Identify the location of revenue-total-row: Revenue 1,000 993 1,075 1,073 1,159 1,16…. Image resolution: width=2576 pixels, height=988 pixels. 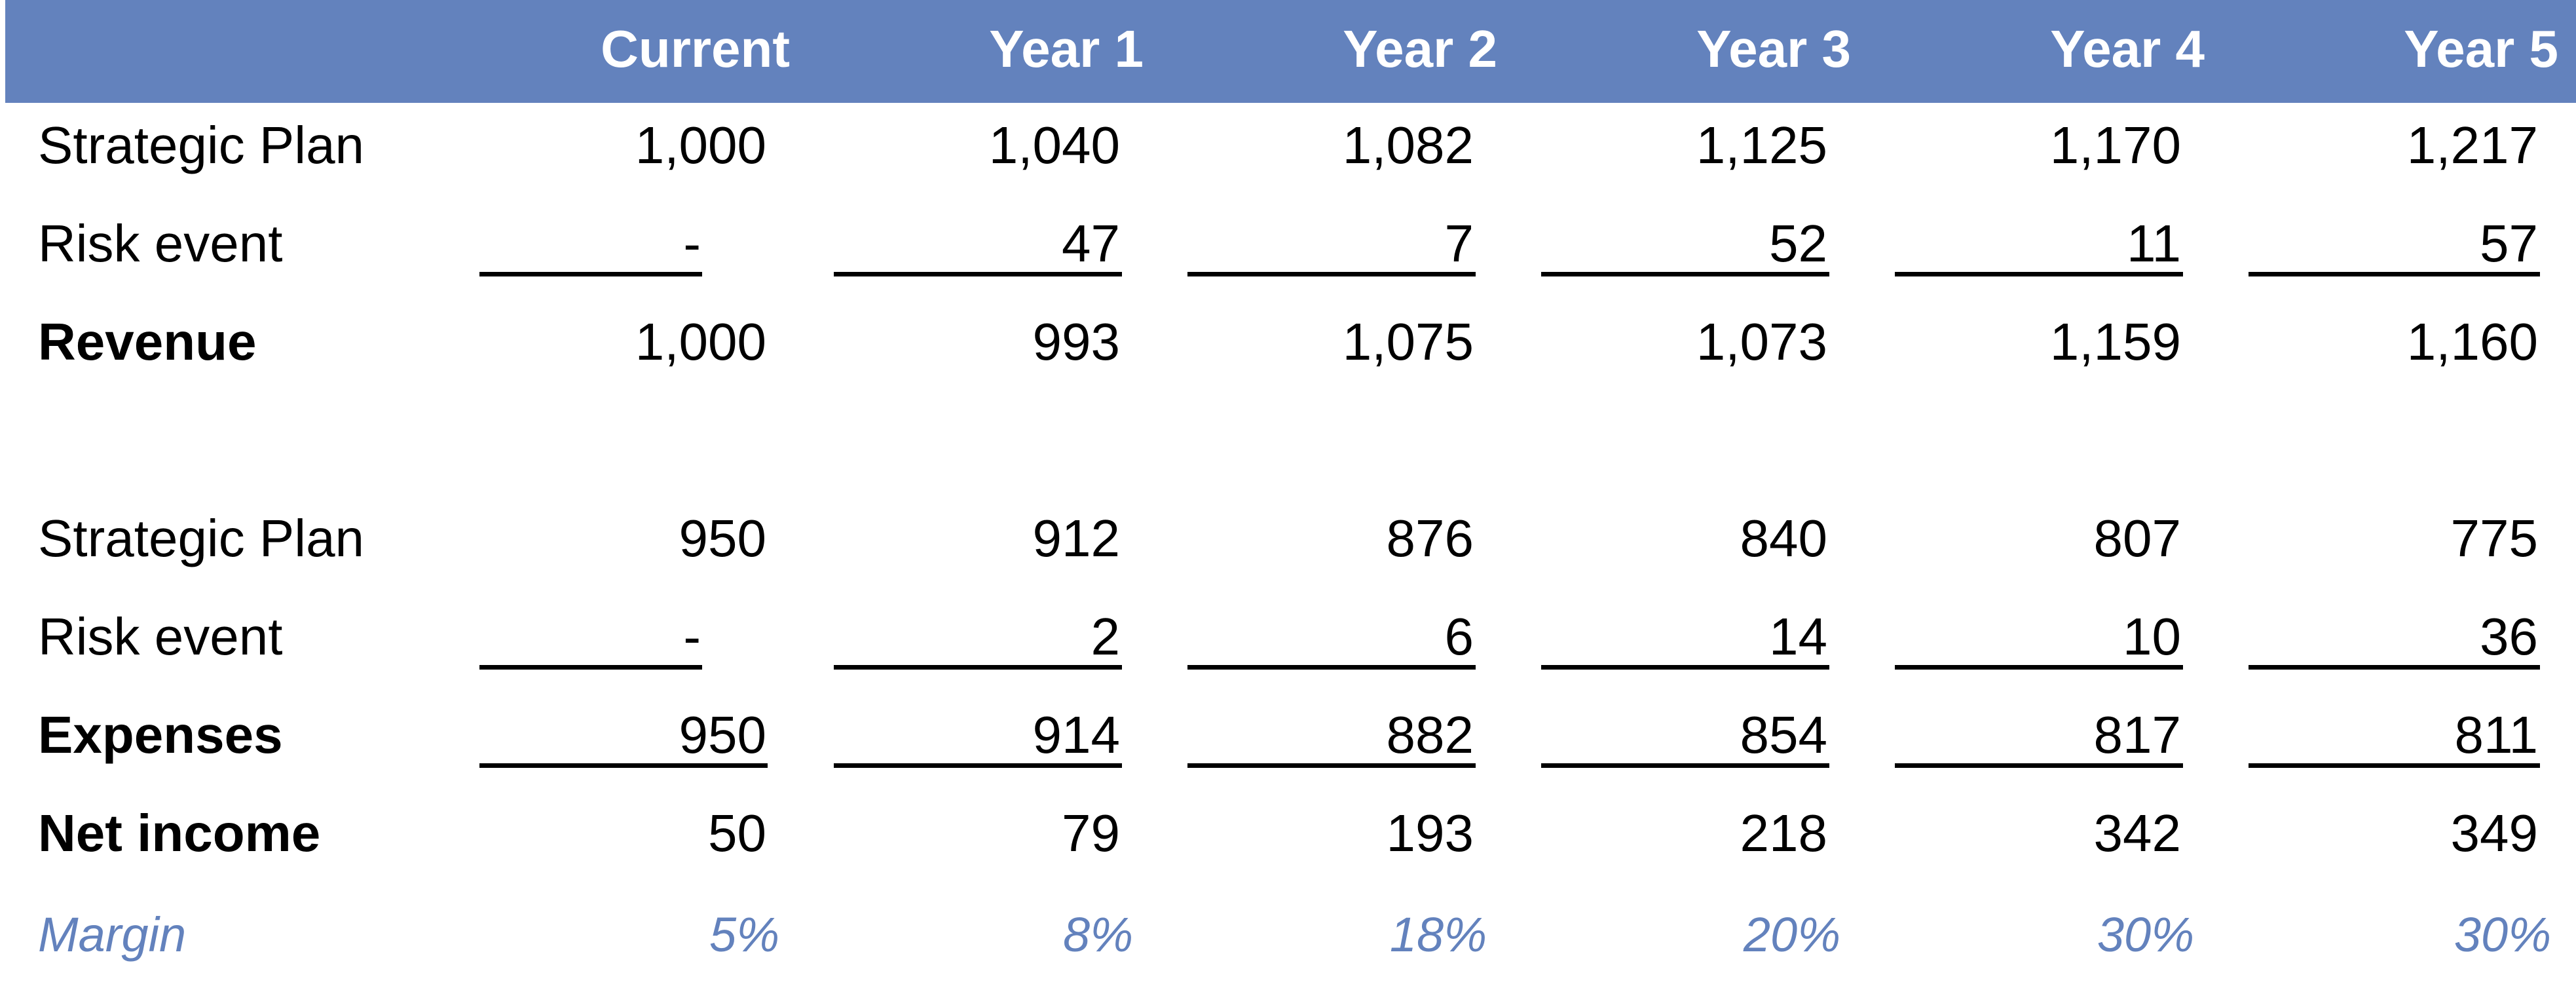
(1288, 342).